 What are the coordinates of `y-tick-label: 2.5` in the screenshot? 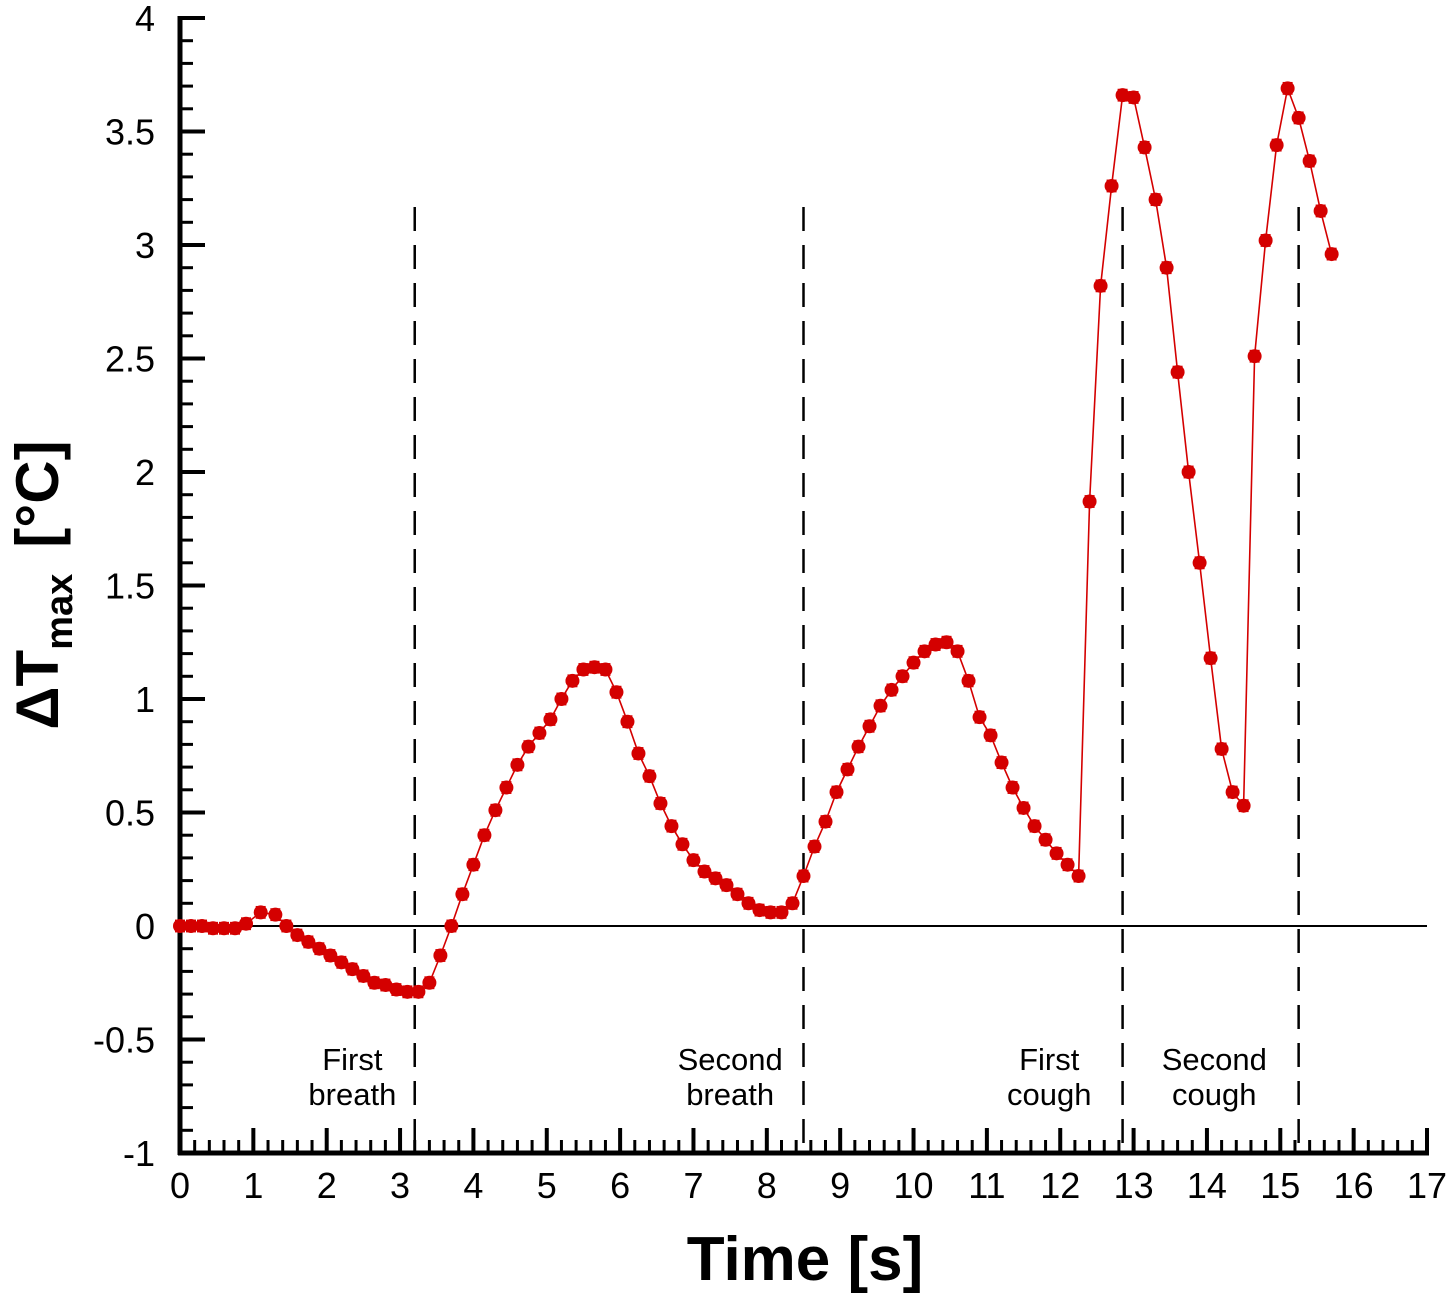 It's located at (130, 359).